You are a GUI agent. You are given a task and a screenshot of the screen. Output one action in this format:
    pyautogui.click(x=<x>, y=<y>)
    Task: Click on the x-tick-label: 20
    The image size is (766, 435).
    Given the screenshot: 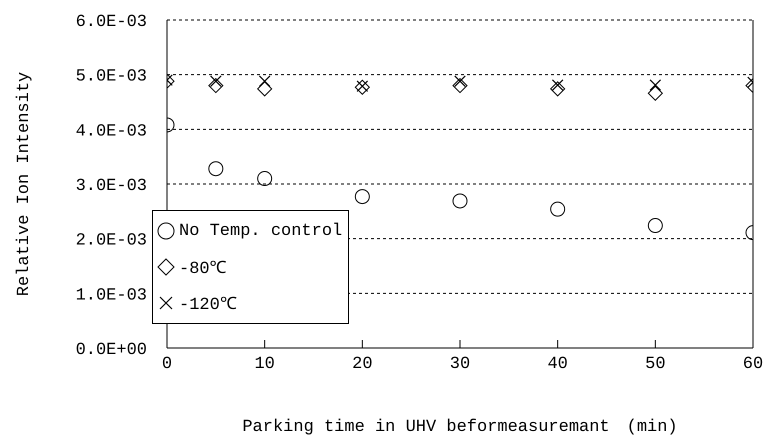 What is the action you would take?
    pyautogui.click(x=362, y=364)
    